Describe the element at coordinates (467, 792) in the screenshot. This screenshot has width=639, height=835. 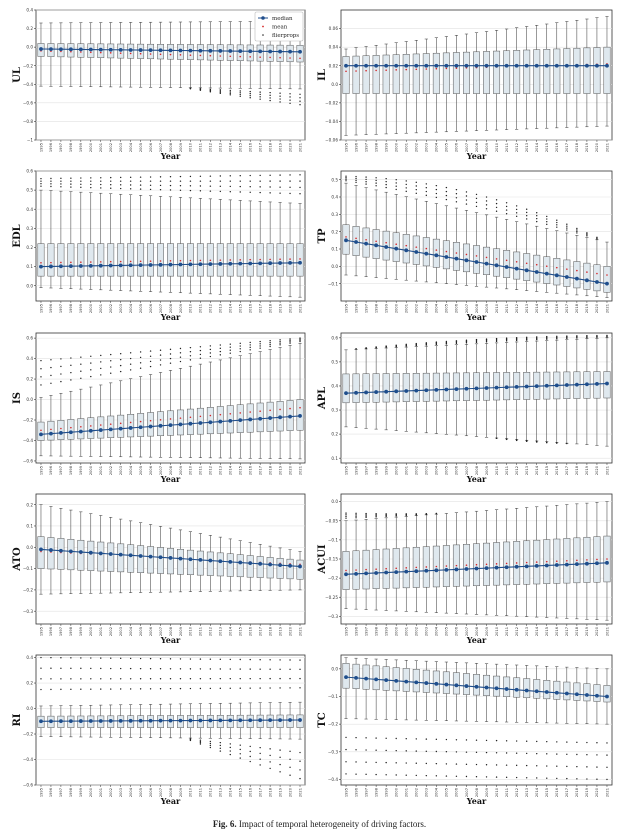
I see `x-tick-label: 2007` at that location.